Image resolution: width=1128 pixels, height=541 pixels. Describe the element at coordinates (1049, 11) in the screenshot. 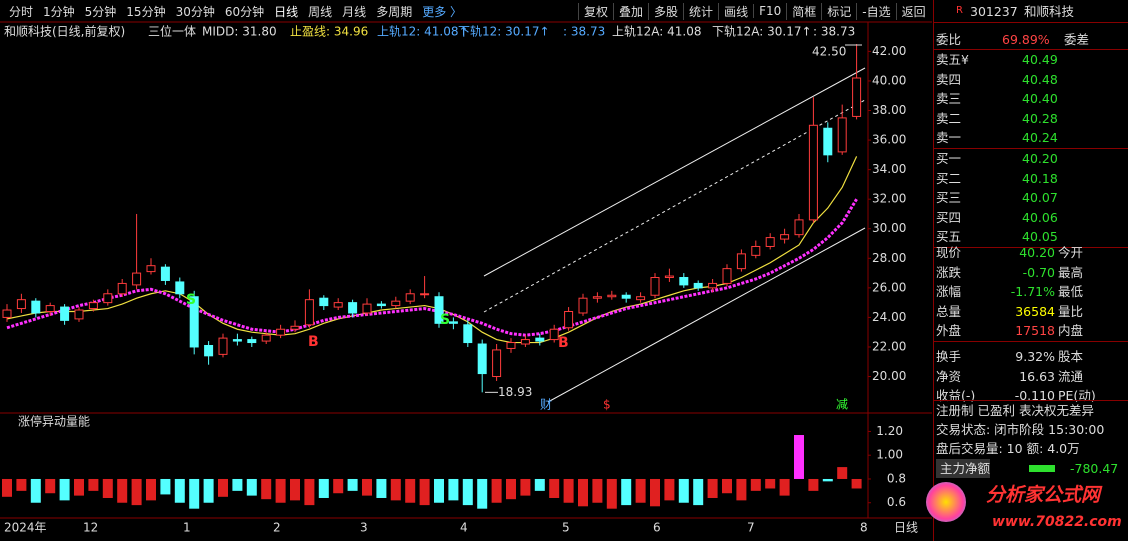

I see `stock-name: 和顺科技` at that location.